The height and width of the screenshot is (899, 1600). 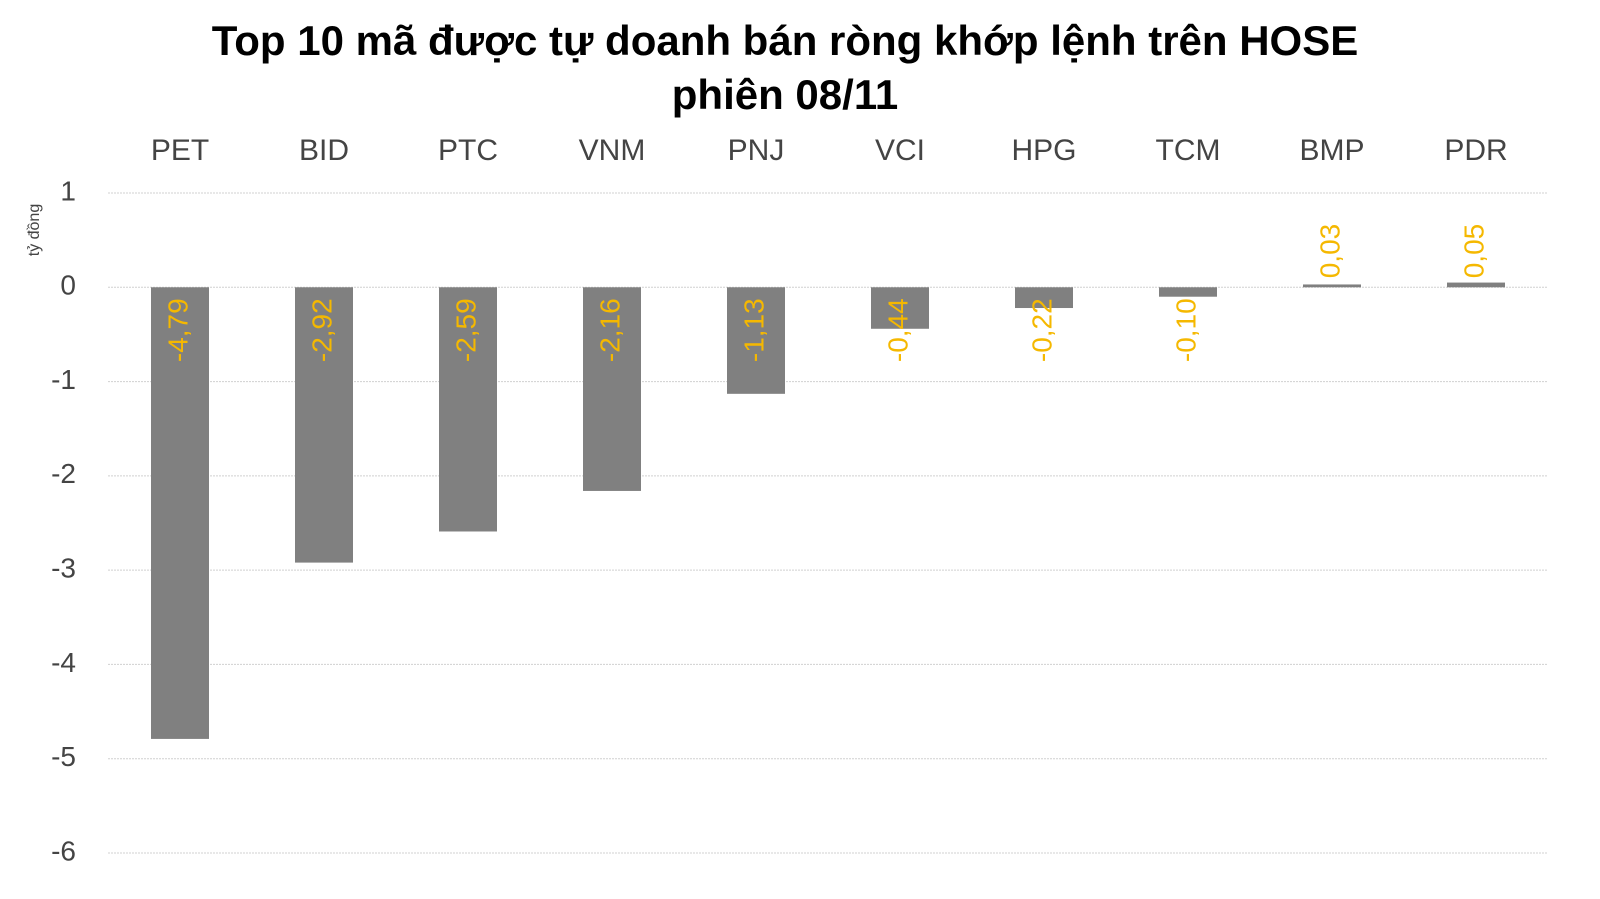 I want to click on value-label: -1,13, so click(x=753, y=330).